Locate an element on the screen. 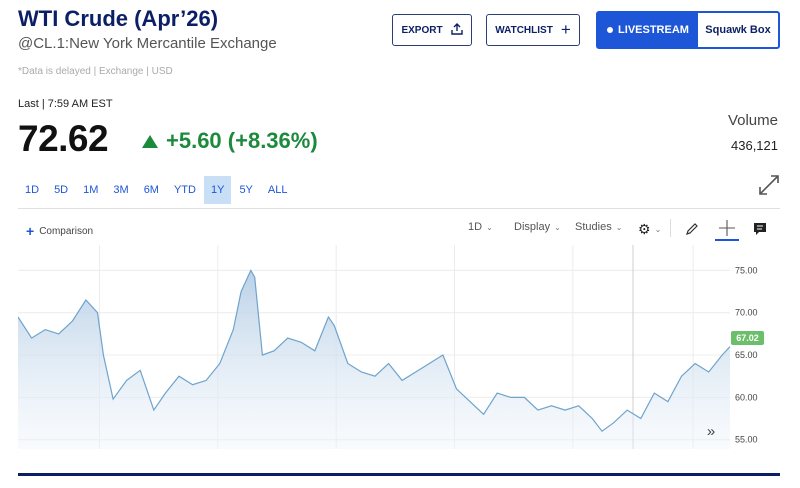  interval-label: 1D is located at coordinates (475, 227).